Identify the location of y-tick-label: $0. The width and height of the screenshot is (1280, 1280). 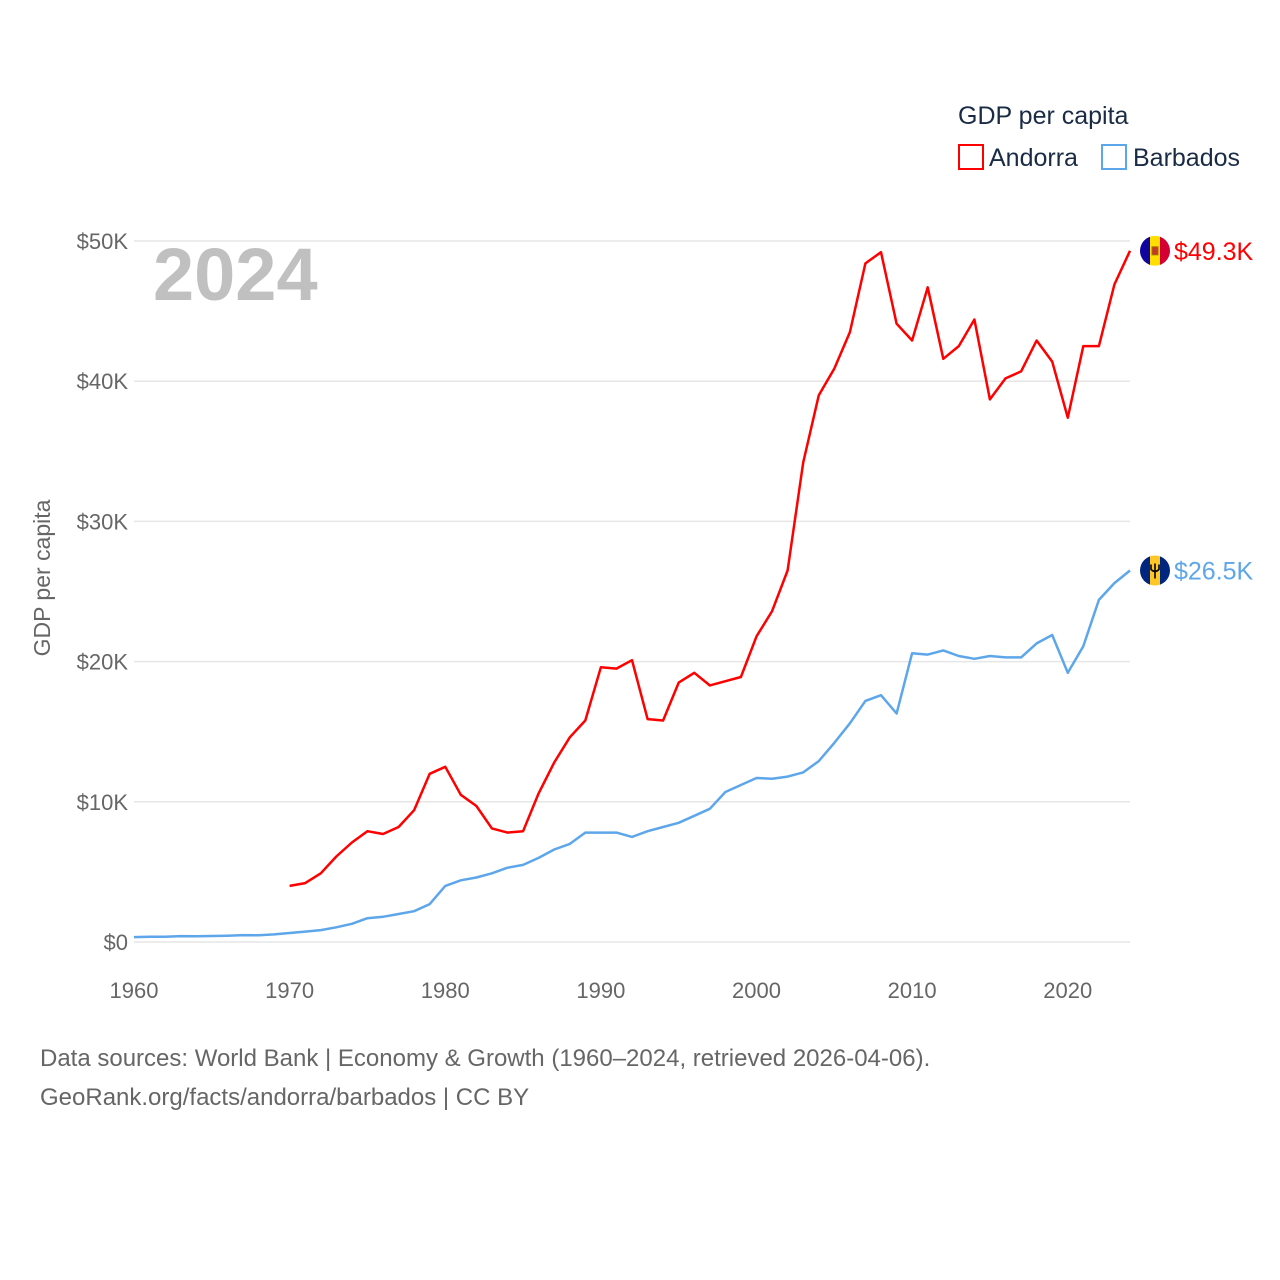
(116, 942).